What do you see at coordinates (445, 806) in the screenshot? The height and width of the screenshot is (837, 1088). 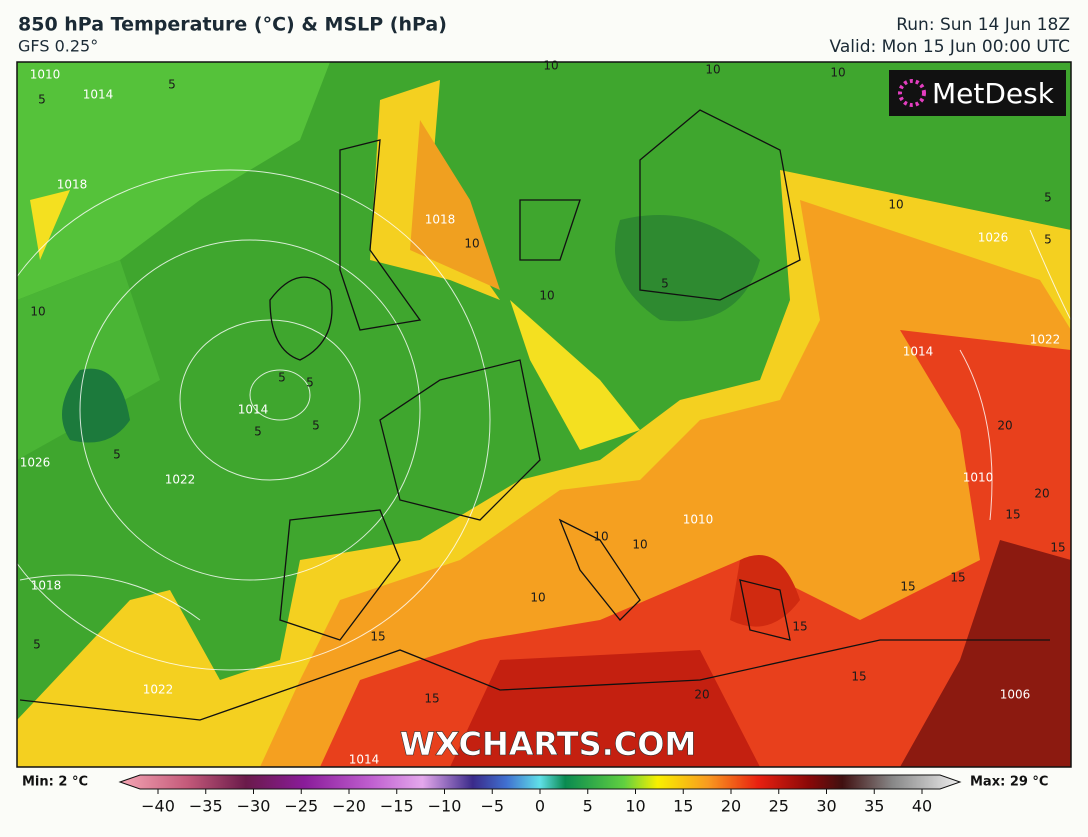 I see `colorbar-tick-label: −10` at bounding box center [445, 806].